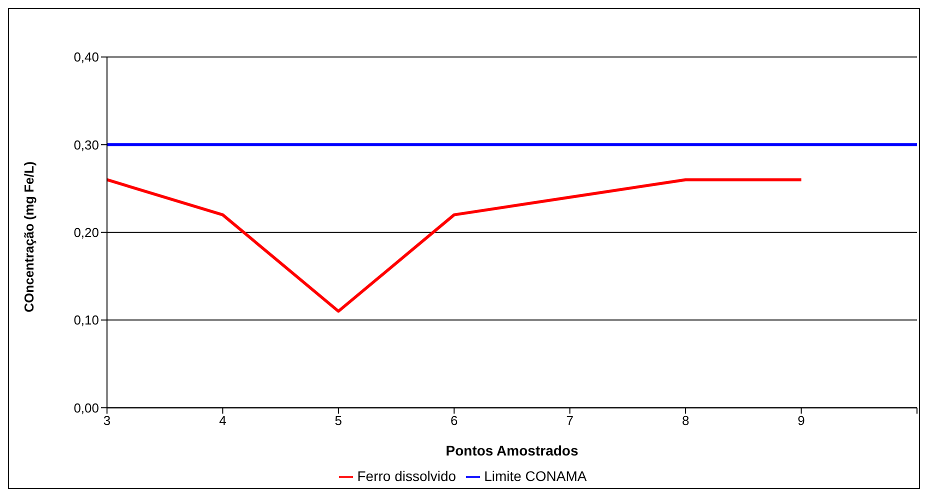  I want to click on x-tick-label: 6, so click(454, 420).